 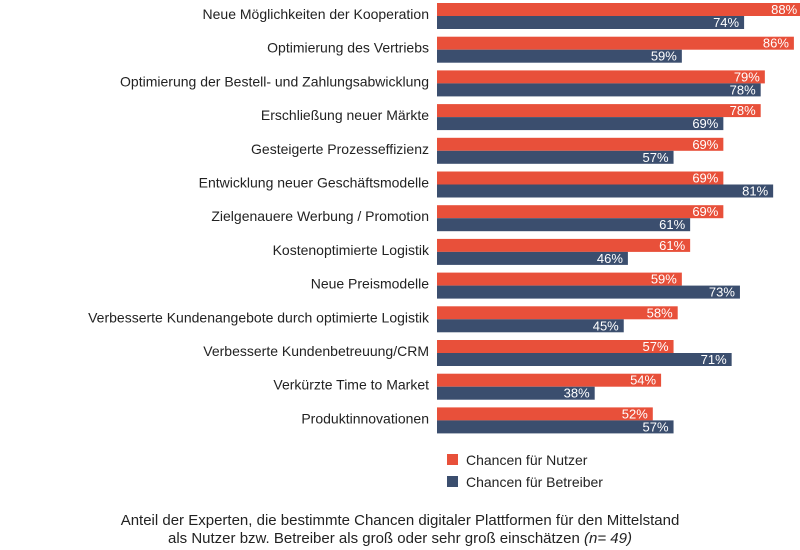 I want to click on legend-label-betreiber: Chancen für Betreiber, so click(x=534, y=482).